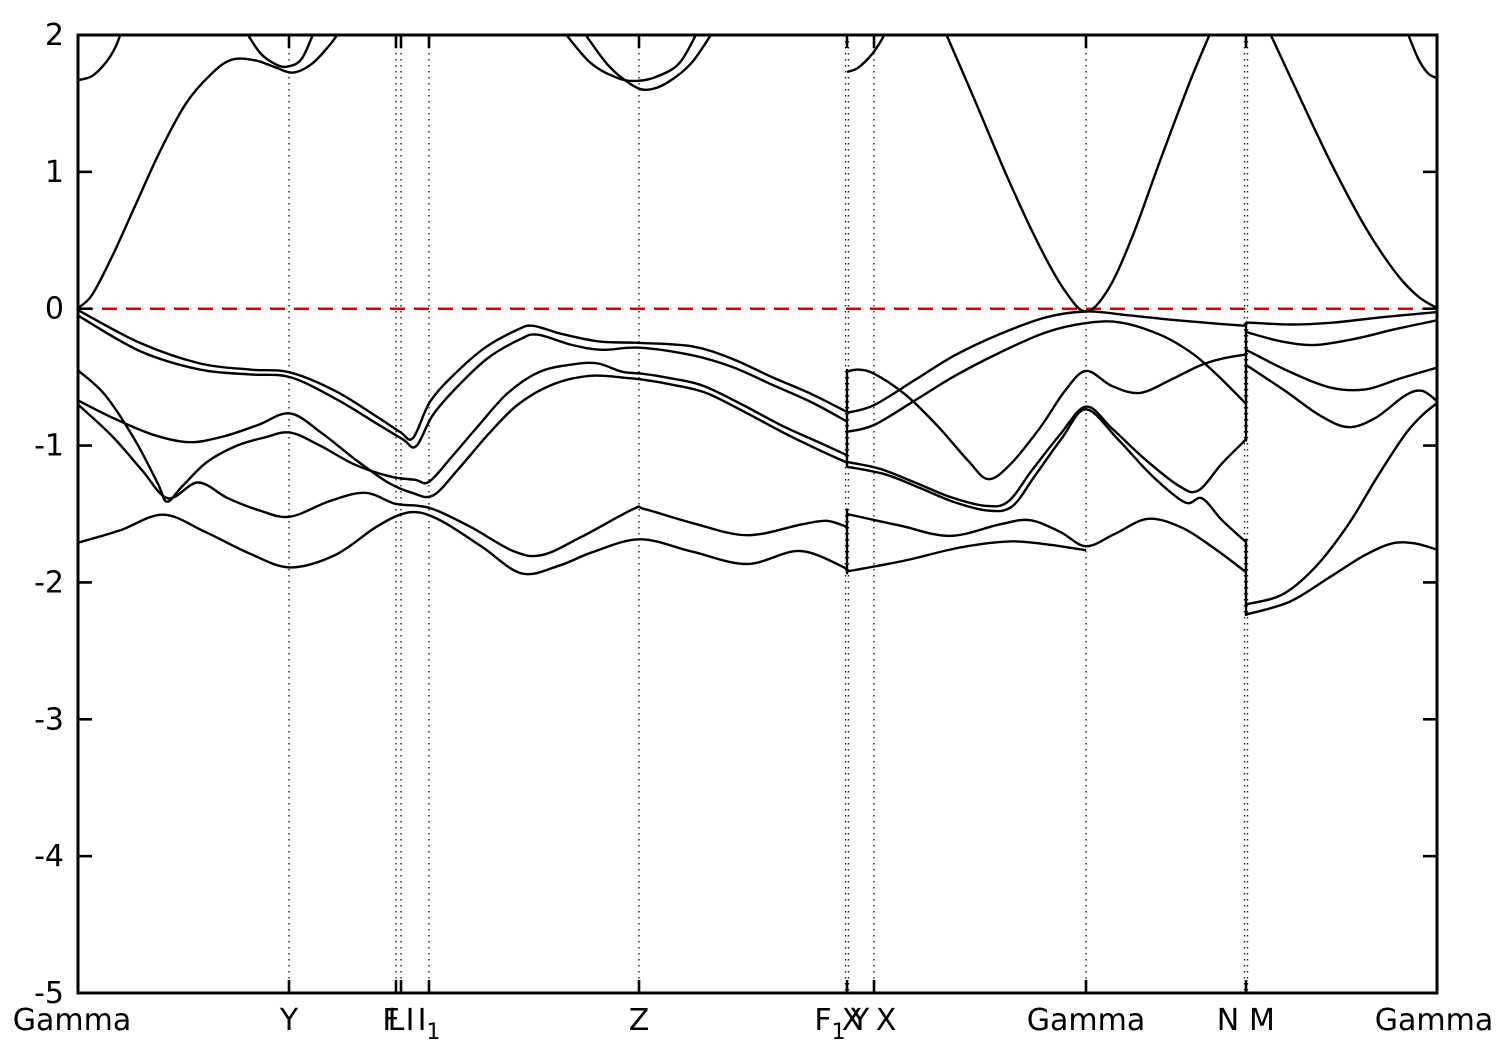  I want to click on y-axis-tick-label: -2, so click(49, 582).